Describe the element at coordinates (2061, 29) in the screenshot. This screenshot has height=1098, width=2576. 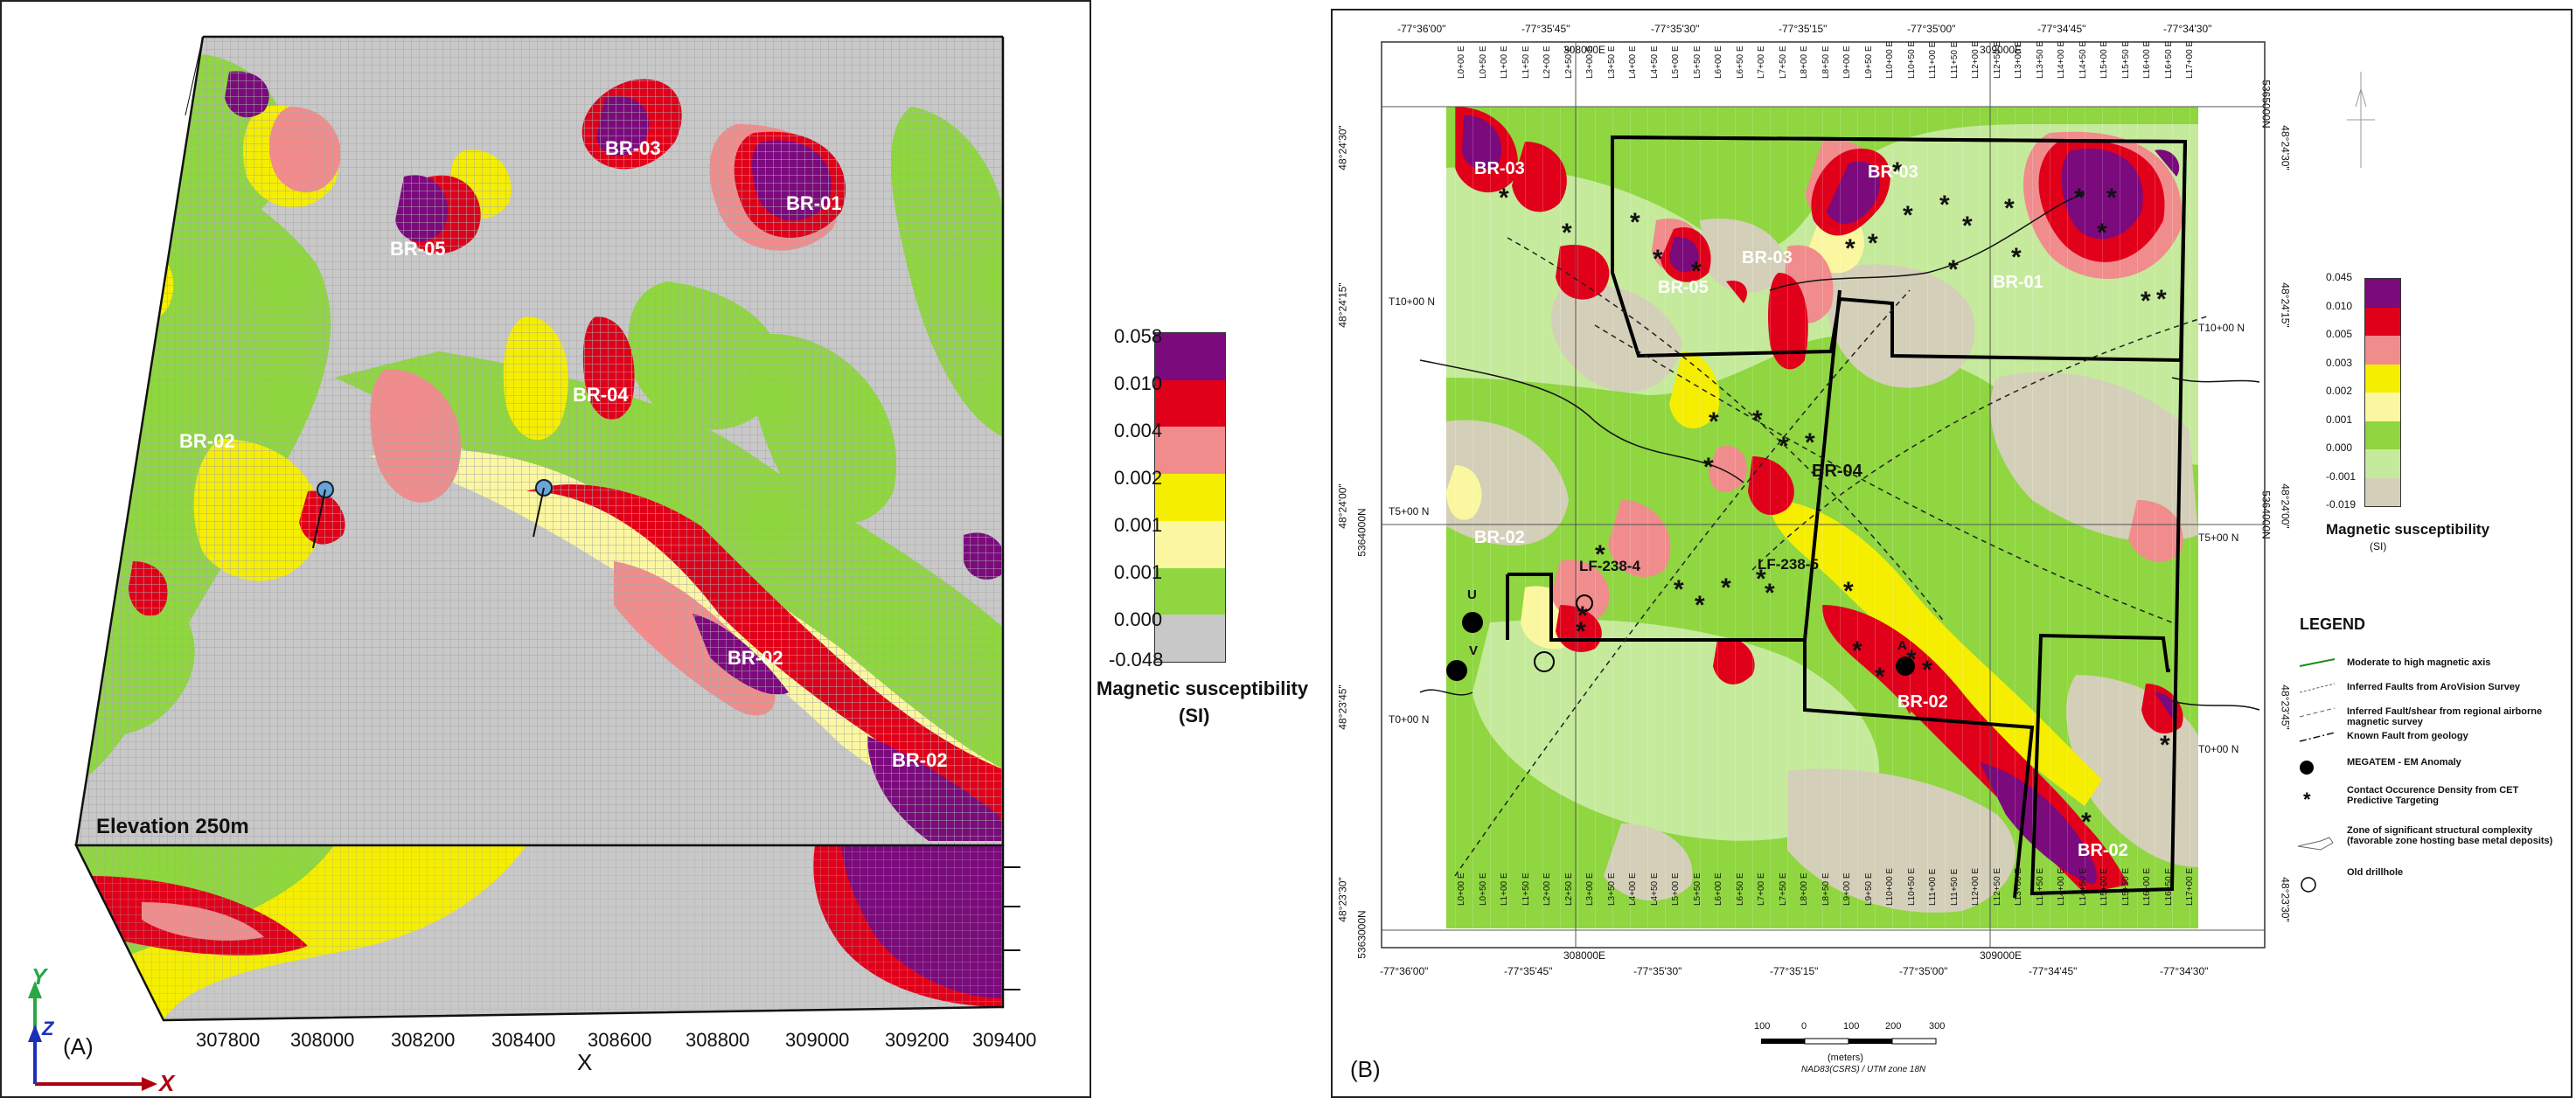
I see `lon-label-top: -77°34'45"` at that location.